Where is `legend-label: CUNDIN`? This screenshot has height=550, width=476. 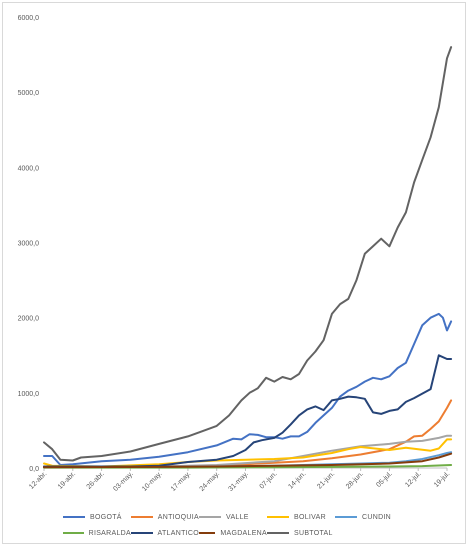
legend-label: CUNDIN is located at coordinates (377, 517).